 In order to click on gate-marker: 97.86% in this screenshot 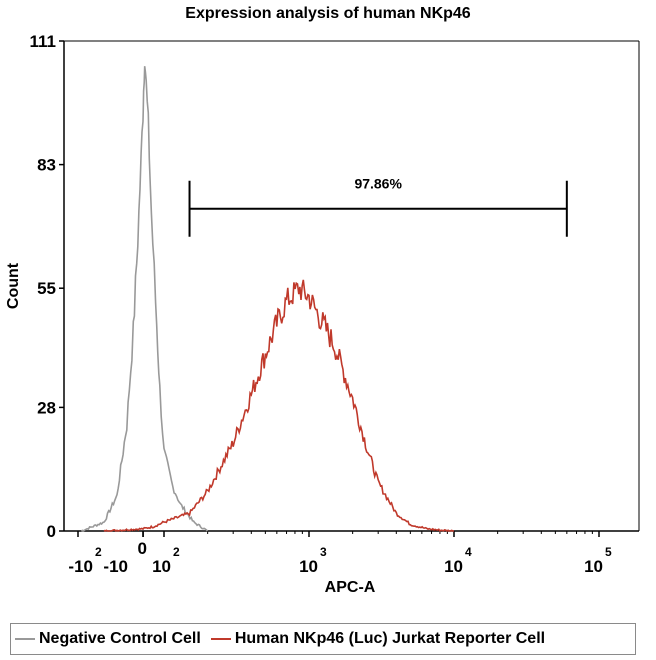, I will do `click(378, 206)`.